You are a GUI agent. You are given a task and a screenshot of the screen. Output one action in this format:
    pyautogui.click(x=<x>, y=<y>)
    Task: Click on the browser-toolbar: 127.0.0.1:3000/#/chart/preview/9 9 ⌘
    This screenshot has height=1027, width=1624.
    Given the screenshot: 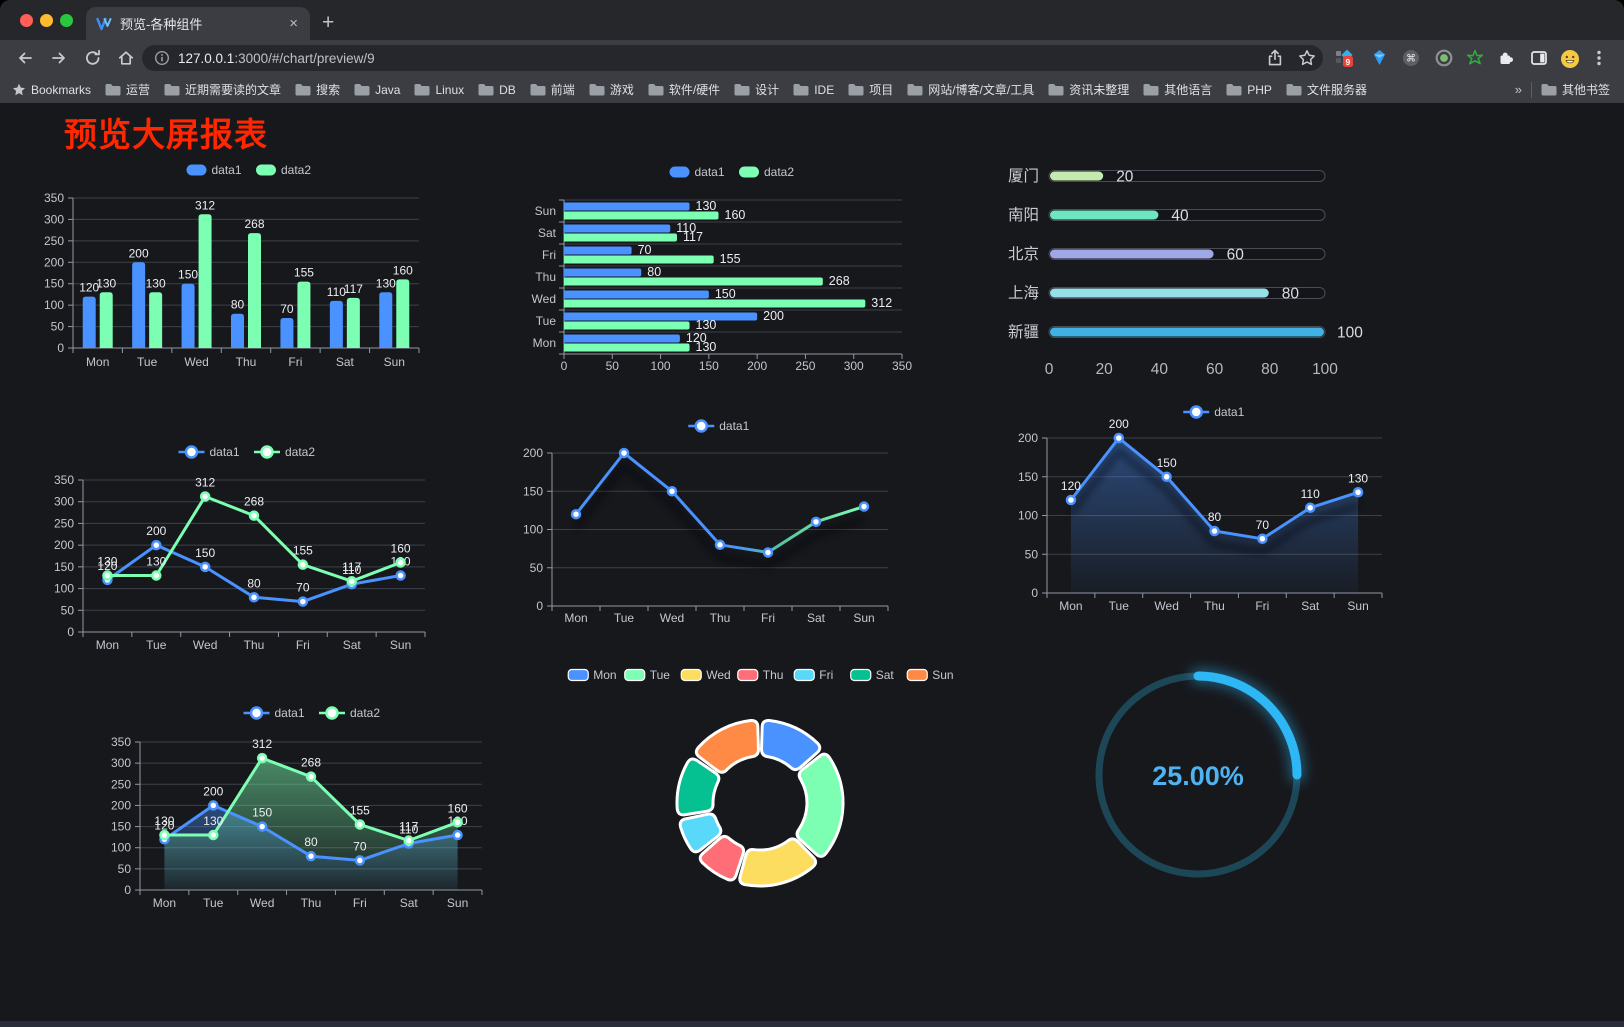 What is the action you would take?
    pyautogui.click(x=812, y=58)
    